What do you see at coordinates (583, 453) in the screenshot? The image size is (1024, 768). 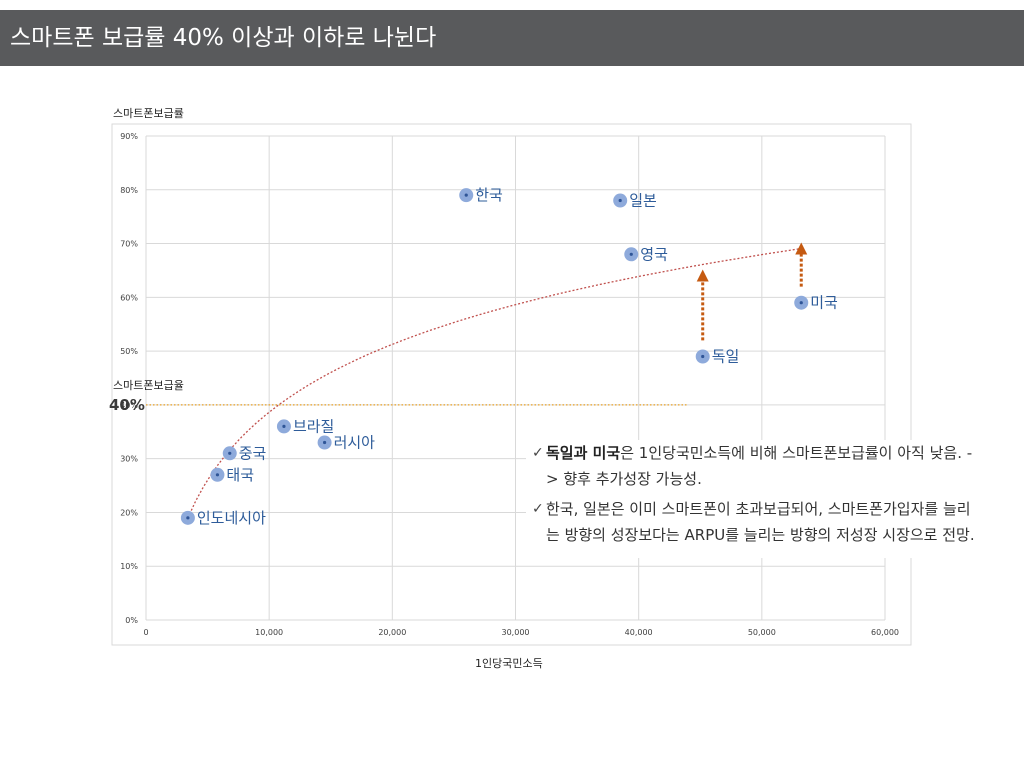 I see `note1-bold: 독일과 미국` at bounding box center [583, 453].